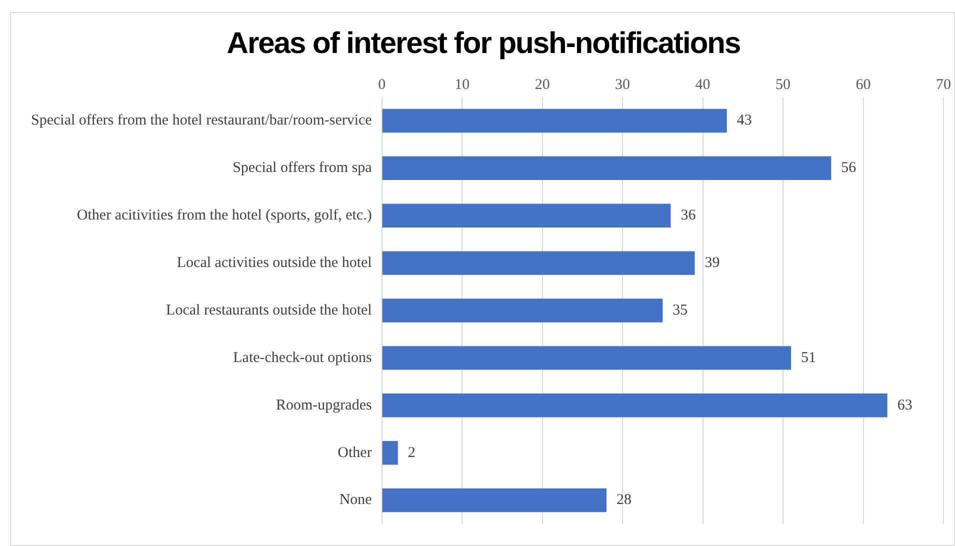 This screenshot has width=955, height=546. Describe the element at coordinates (201, 120) in the screenshot. I see `y-tick-label: Special offers from the hotel restaurant/bar/room-service` at that location.